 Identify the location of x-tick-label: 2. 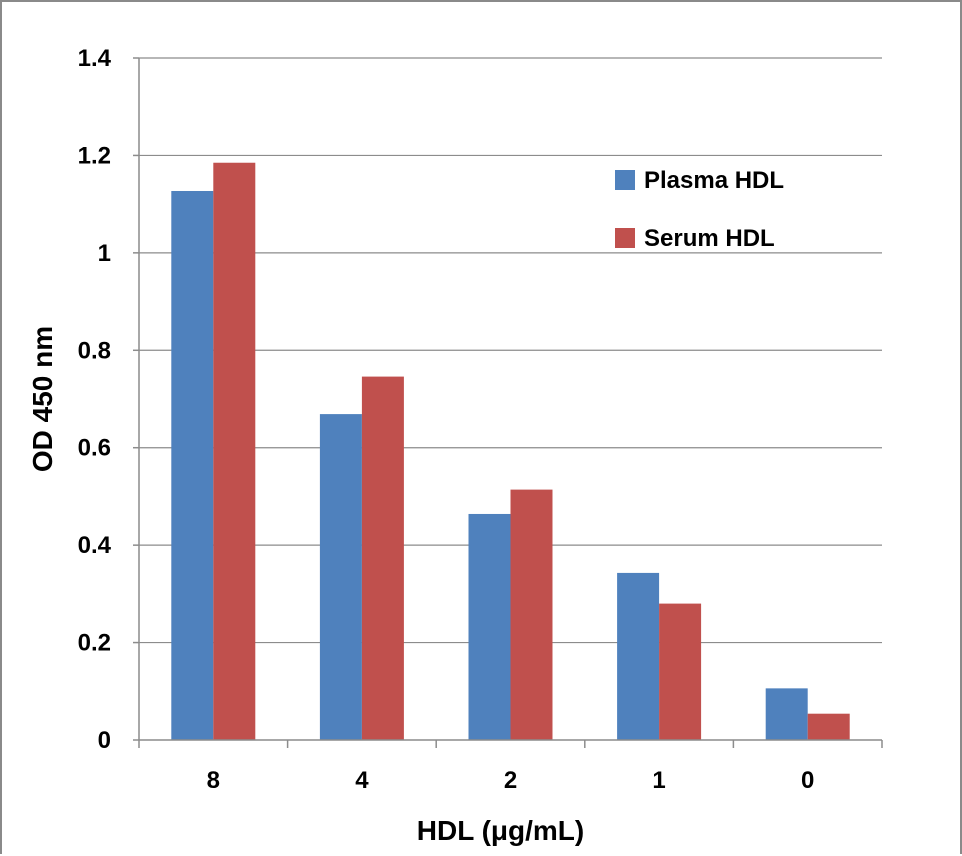
(510, 780).